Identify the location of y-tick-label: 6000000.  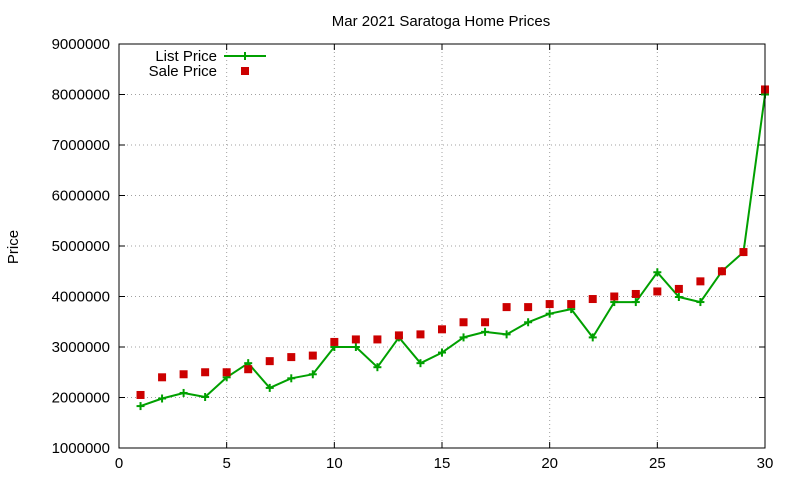
(81, 196).